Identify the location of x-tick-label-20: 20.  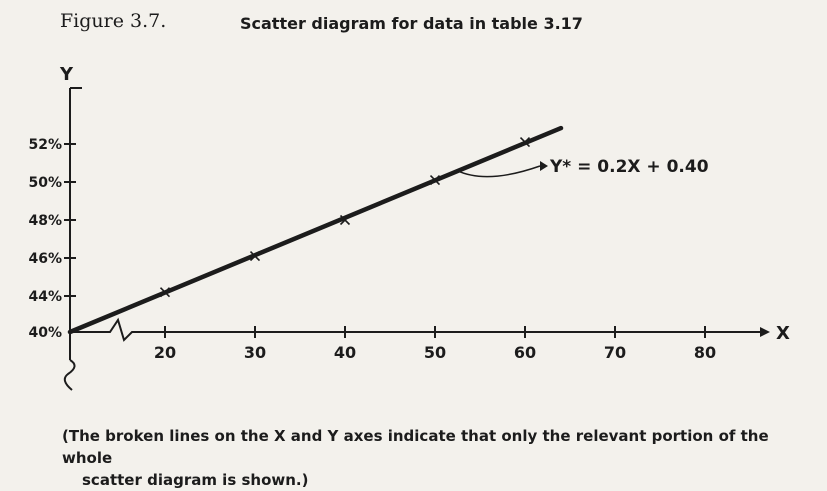
(165, 352).